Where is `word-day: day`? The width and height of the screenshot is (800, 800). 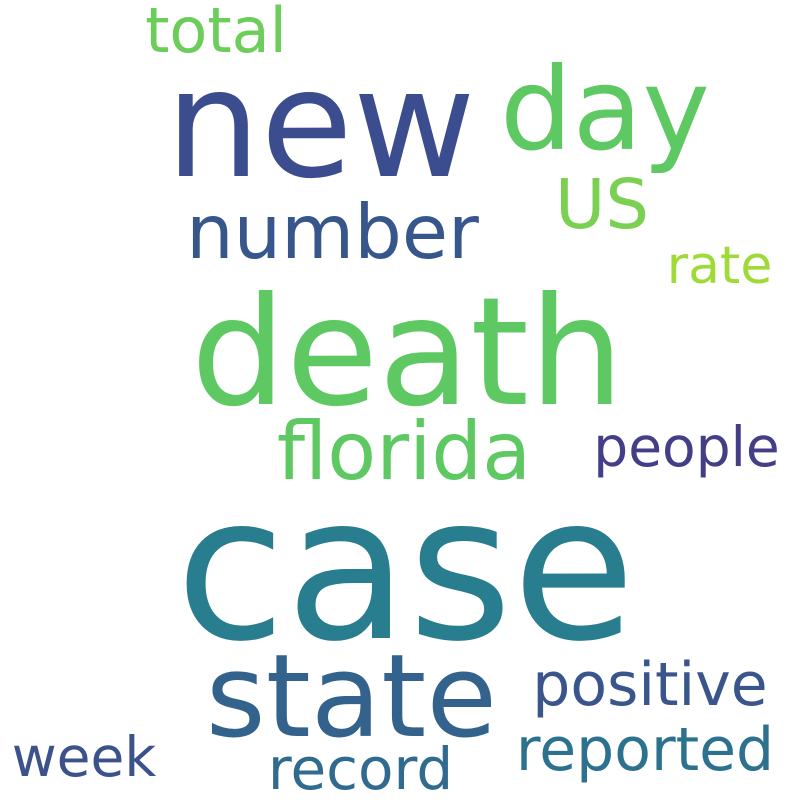
word-day: day is located at coordinates (605, 109).